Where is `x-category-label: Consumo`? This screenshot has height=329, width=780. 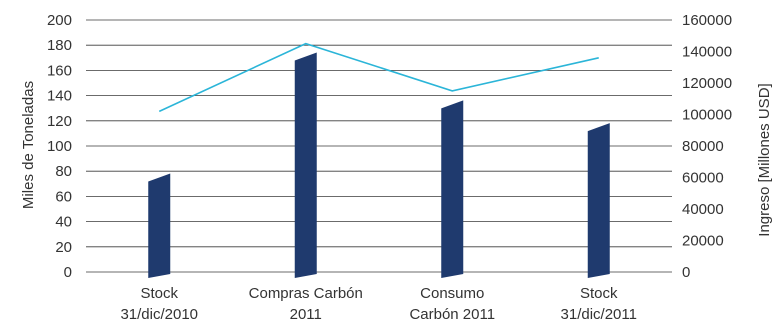 x-category-label: Consumo is located at coordinates (452, 293).